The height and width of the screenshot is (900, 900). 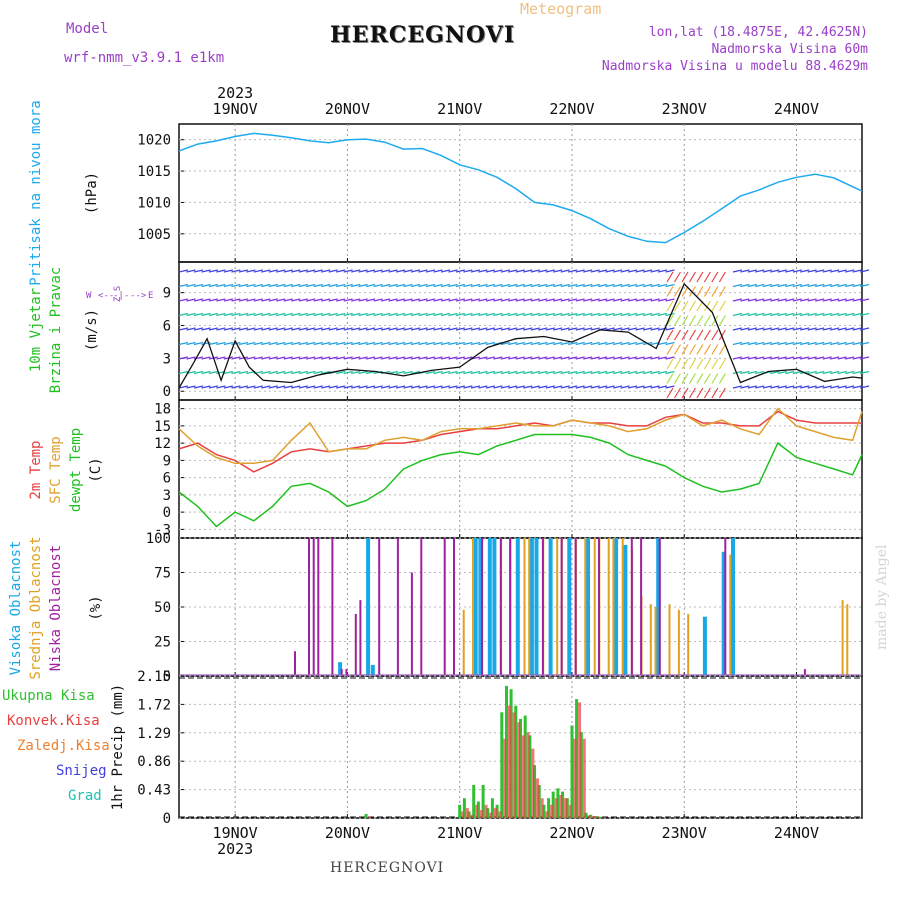 What do you see at coordinates (162, 643) in the screenshot?
I see `y-tick-label-cloud: 25` at bounding box center [162, 643].